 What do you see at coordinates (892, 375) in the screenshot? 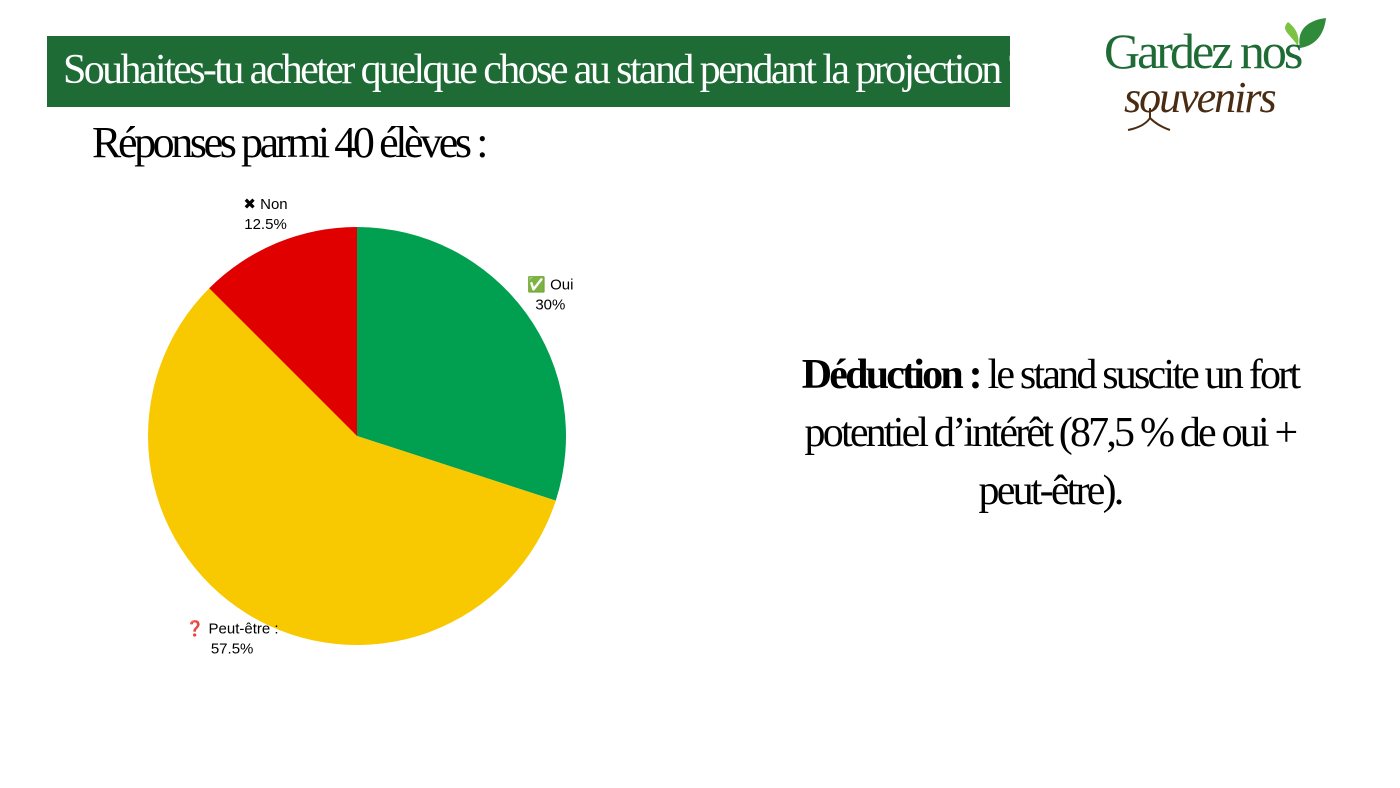
I see `deduction-label: Déduction :` at bounding box center [892, 375].